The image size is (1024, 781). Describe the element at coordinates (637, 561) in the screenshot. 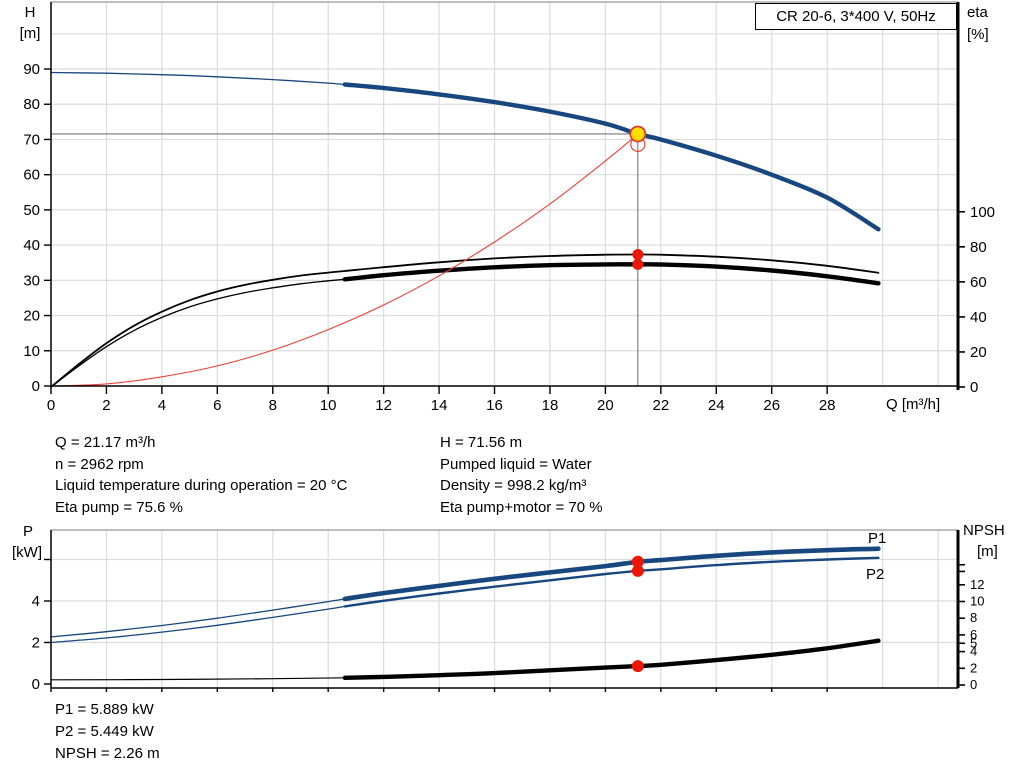

I see `p1-dot` at that location.